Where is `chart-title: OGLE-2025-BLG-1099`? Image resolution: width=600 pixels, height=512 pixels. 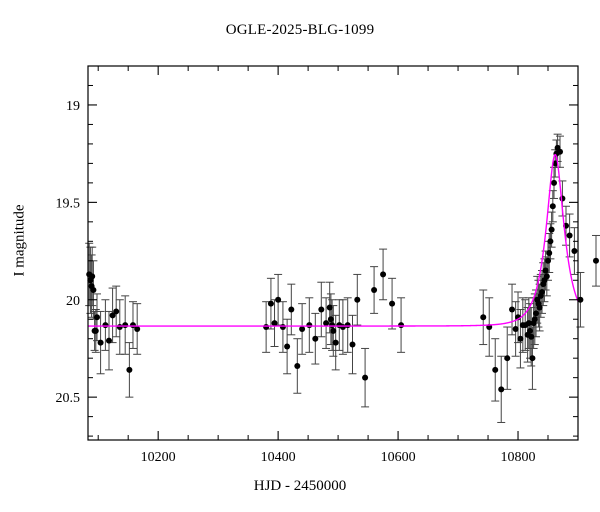
chart-title: OGLE-2025-BLG-1099 is located at coordinates (300, 30).